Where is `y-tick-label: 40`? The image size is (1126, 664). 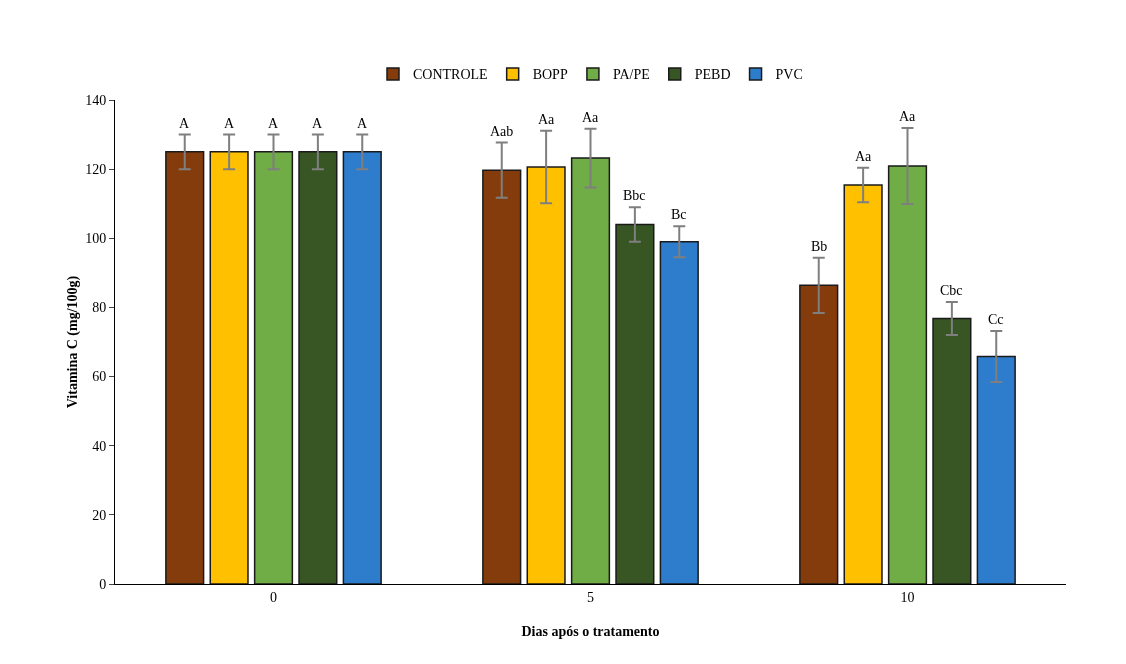 y-tick-label: 40 is located at coordinates (99, 446).